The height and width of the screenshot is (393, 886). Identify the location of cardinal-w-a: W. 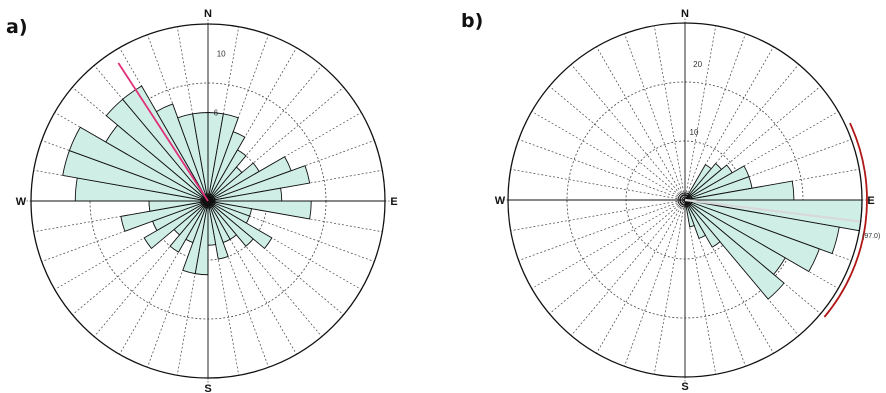
(21, 202).